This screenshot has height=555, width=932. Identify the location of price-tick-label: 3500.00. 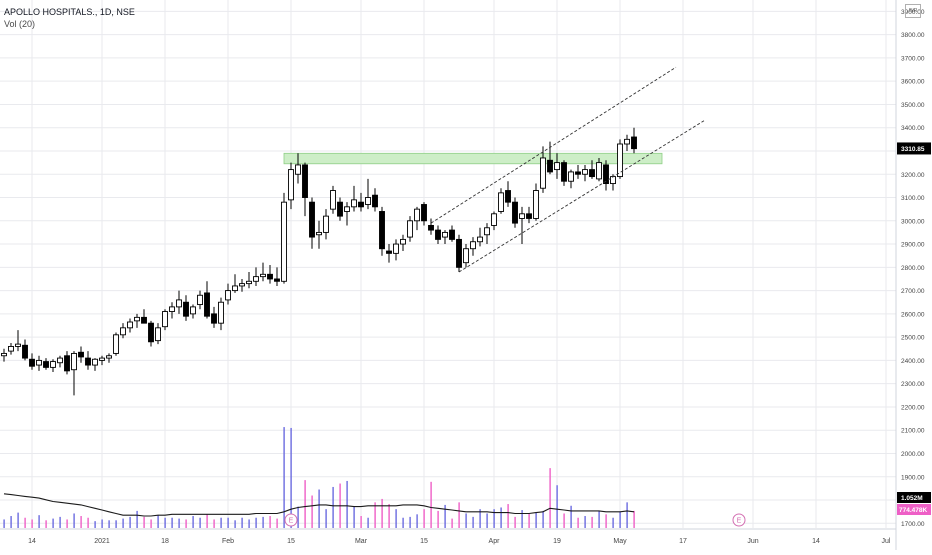
(913, 105).